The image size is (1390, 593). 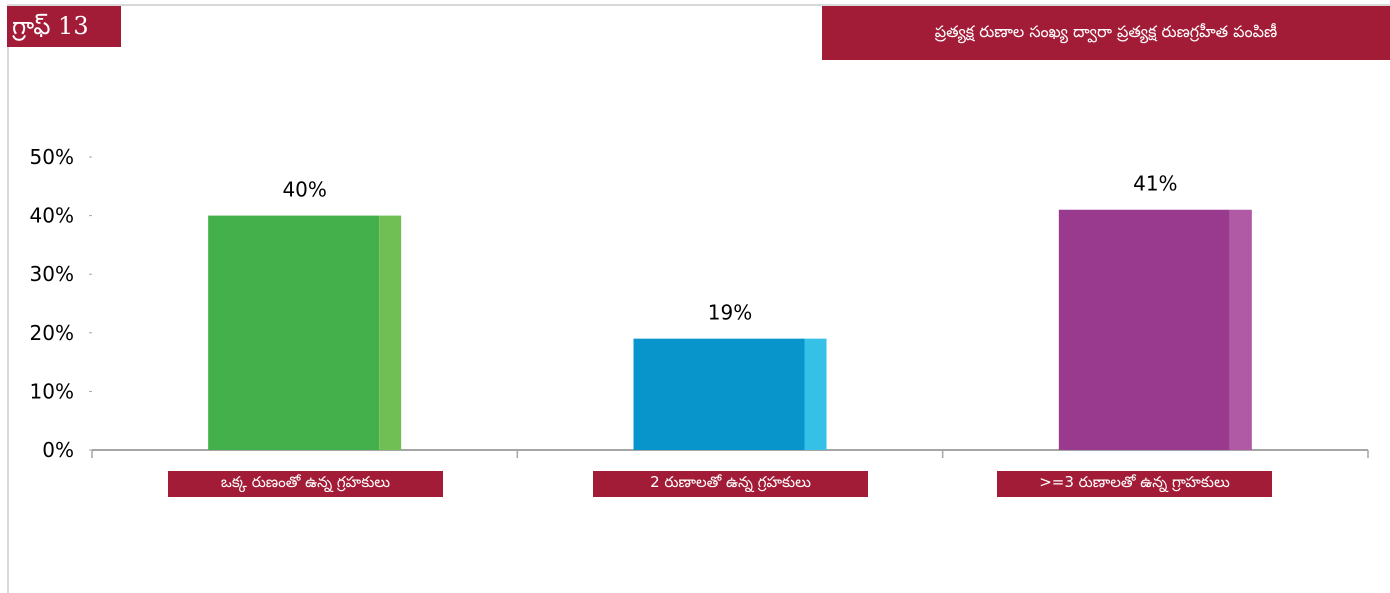 I want to click on bar-2-side, so click(x=815, y=394).